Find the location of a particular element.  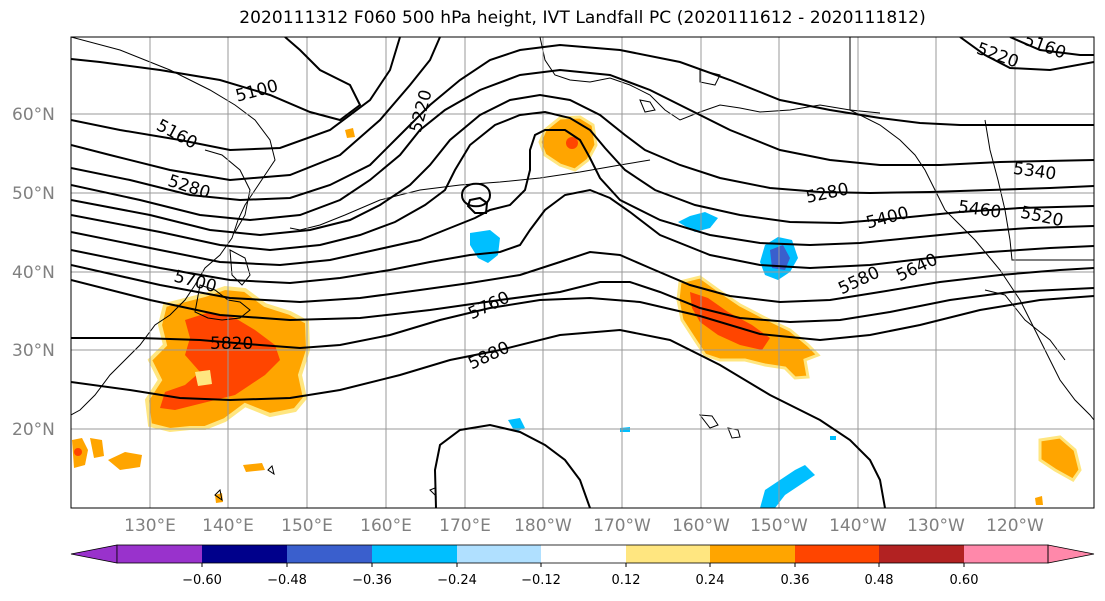

lon-label: 120°W is located at coordinates (1015, 526).